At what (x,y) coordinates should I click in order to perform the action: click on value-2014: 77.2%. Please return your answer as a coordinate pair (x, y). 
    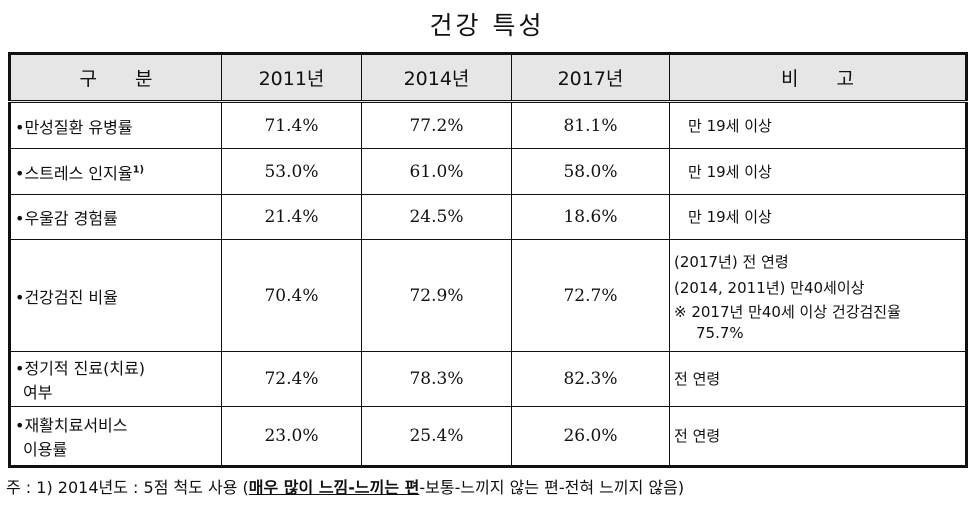
    Looking at the image, I should click on (436, 125).